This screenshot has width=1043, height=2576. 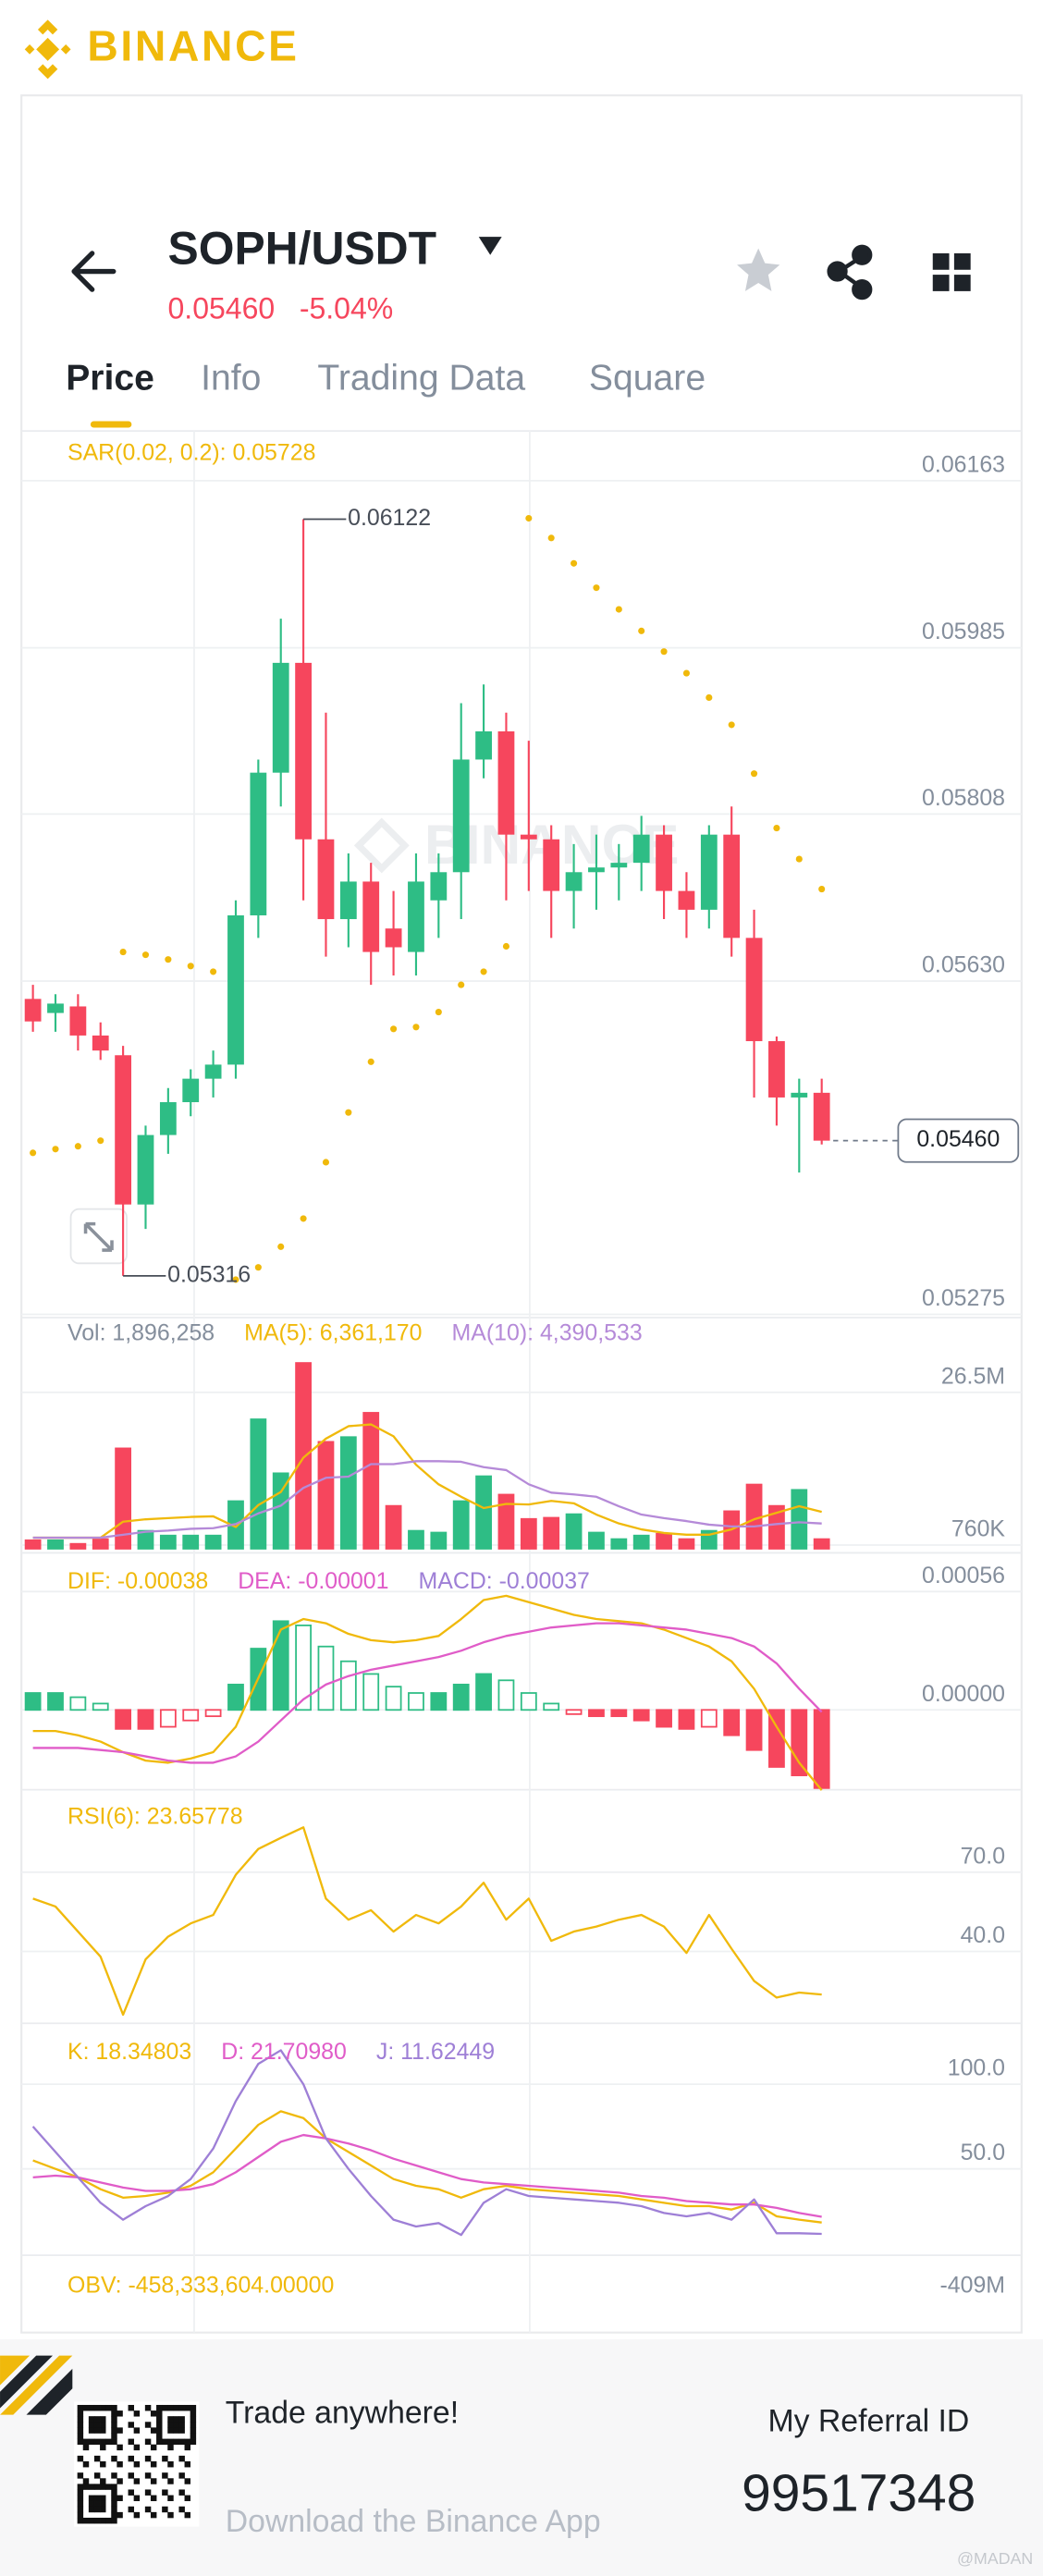 I want to click on tab: Price, so click(x=110, y=378).